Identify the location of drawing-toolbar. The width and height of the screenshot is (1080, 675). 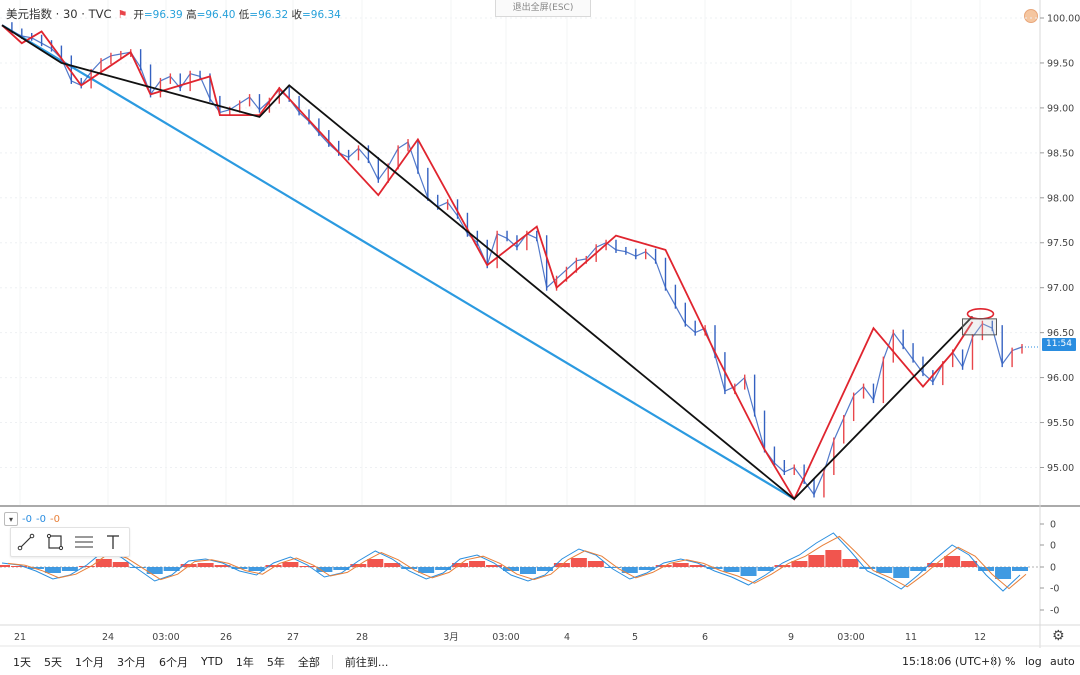
(70, 542).